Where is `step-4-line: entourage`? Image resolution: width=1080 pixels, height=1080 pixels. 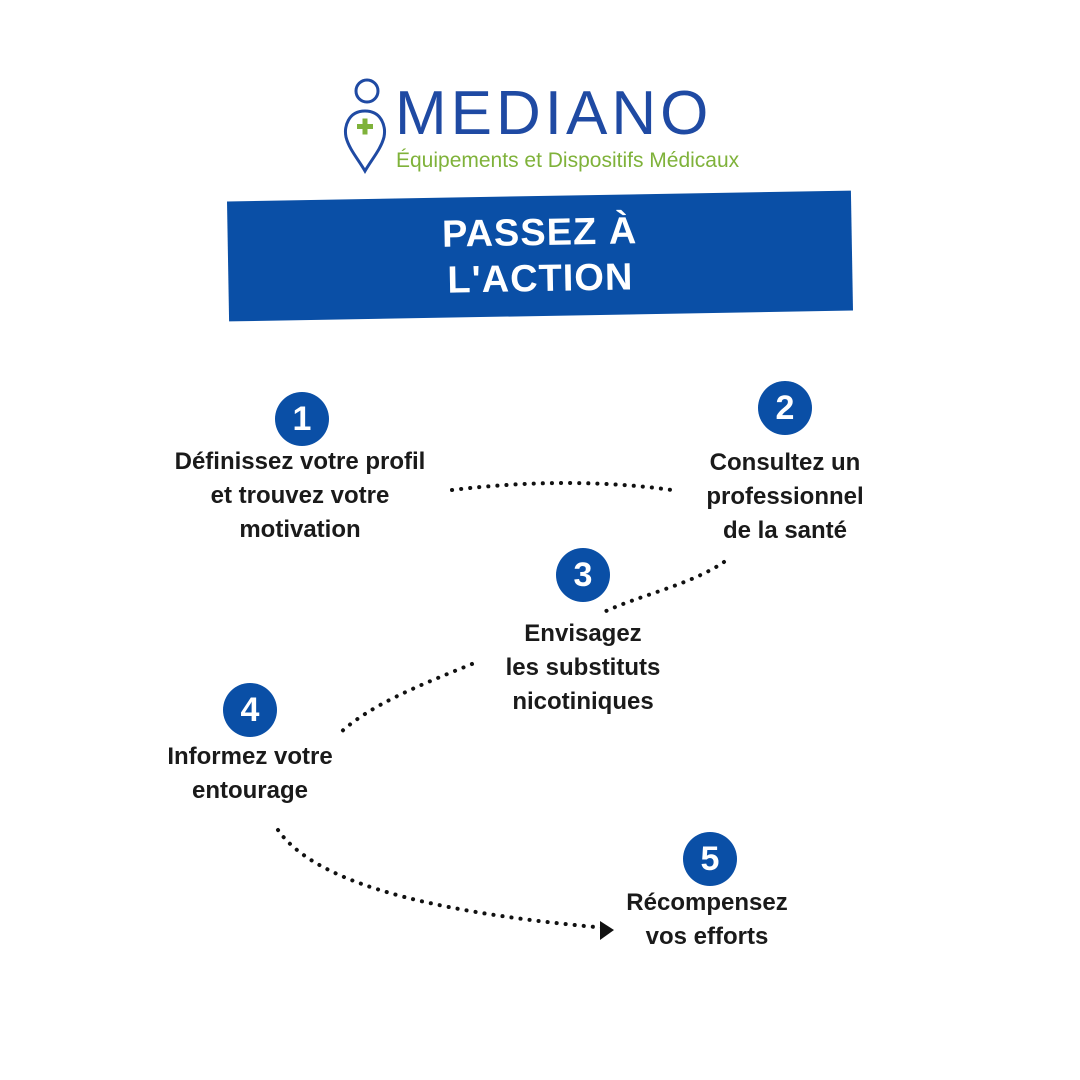
step-4-line: entourage is located at coordinates (250, 791).